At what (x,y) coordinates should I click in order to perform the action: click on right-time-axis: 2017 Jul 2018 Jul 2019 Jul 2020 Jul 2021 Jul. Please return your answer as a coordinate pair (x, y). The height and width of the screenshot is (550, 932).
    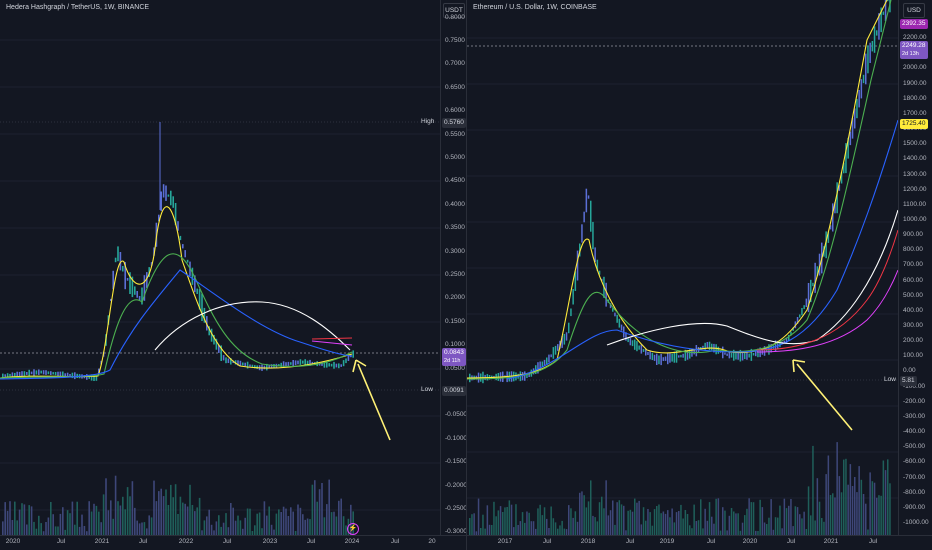
    Looking at the image, I should click on (699, 542).